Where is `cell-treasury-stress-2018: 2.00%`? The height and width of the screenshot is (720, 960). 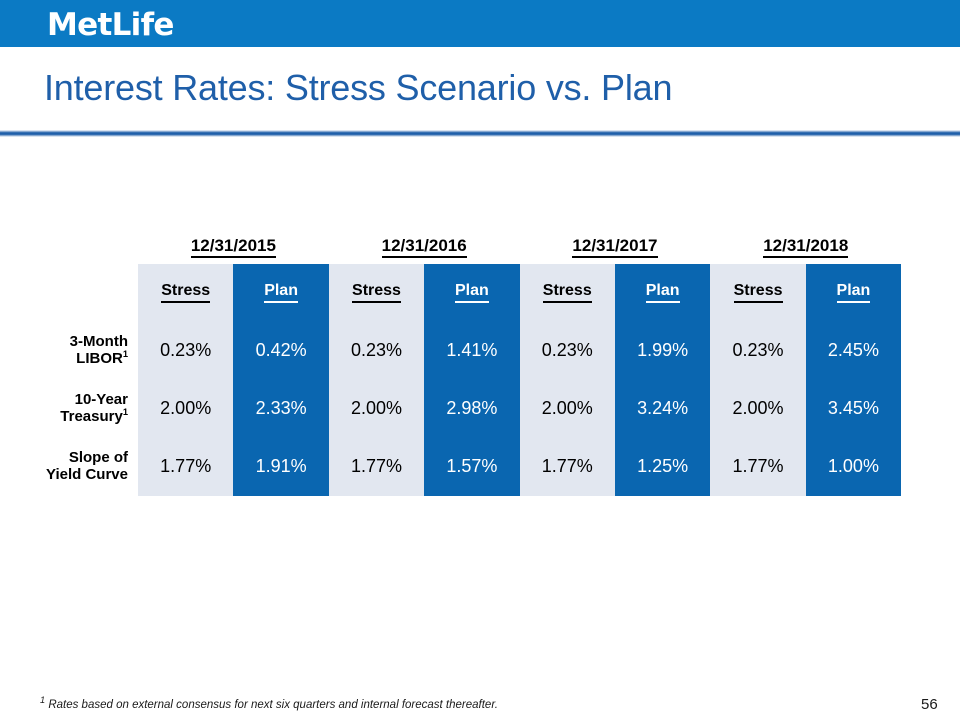 cell-treasury-stress-2018: 2.00% is located at coordinates (758, 408).